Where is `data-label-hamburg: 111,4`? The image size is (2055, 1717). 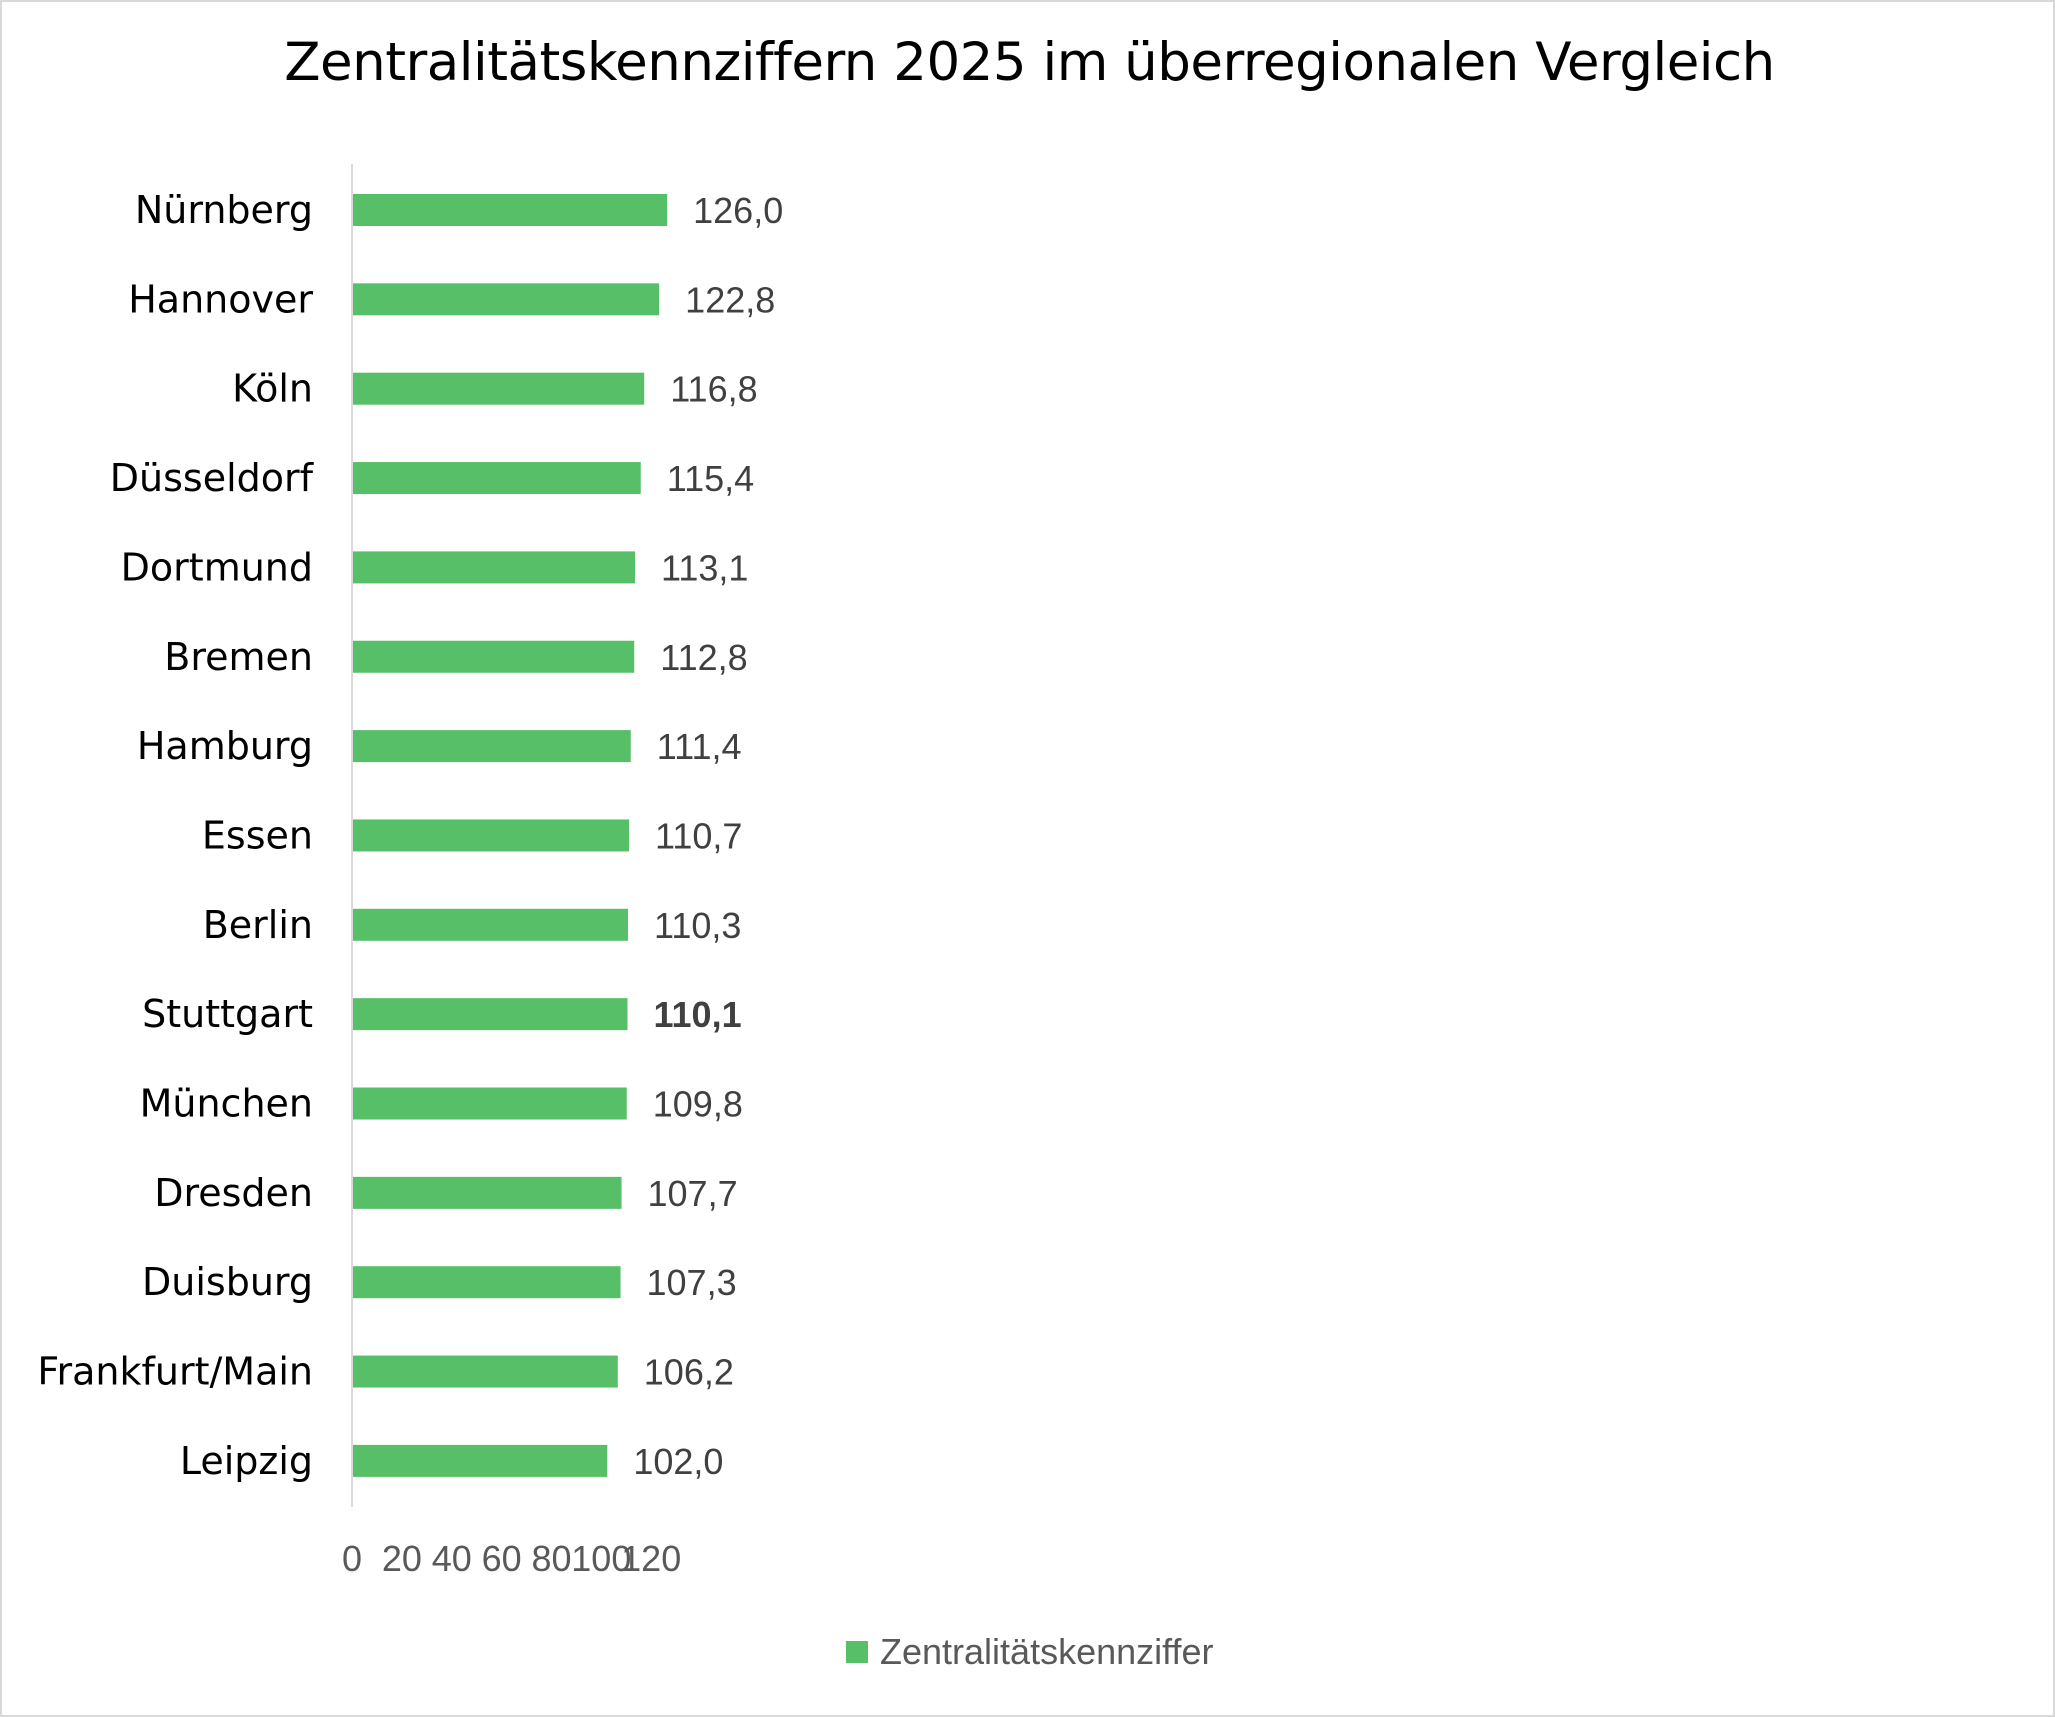
data-label-hamburg: 111,4 is located at coordinates (699, 746).